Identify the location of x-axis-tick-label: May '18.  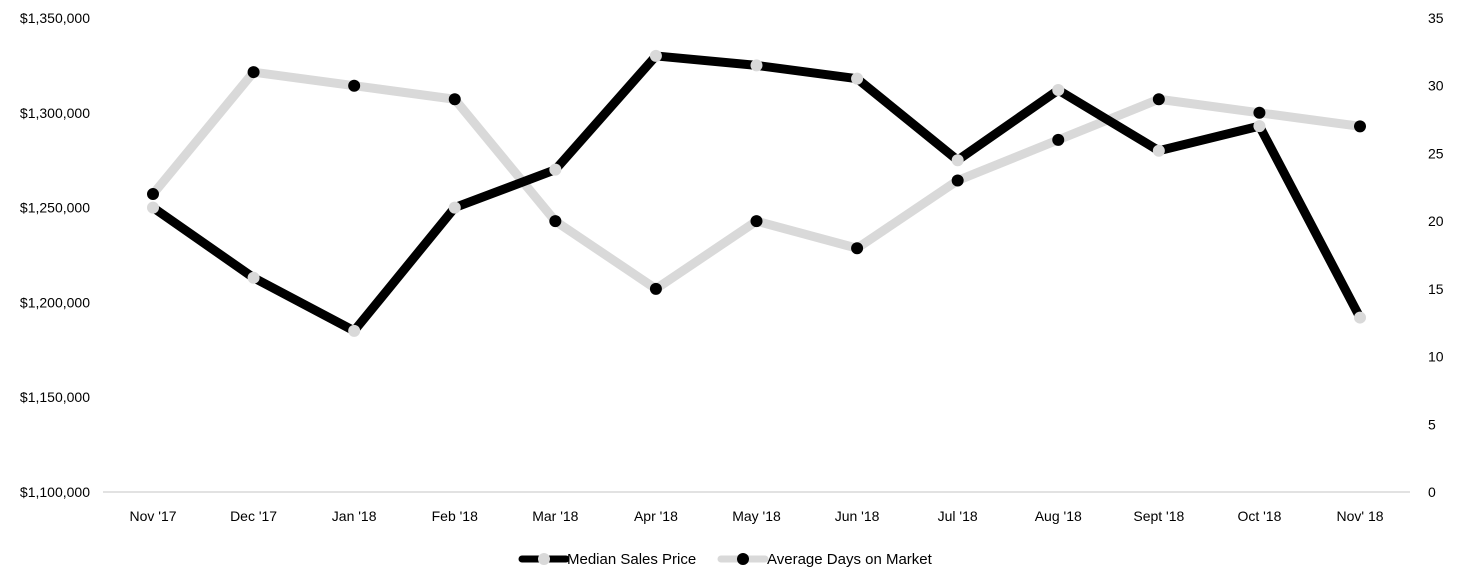
(756, 516).